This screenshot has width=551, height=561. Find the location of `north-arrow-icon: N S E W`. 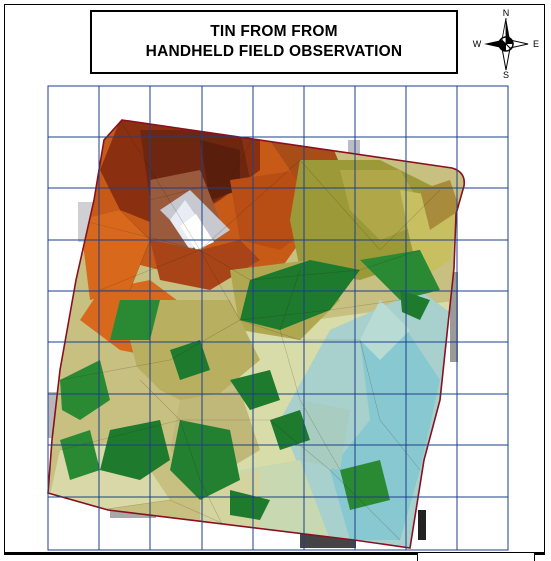

north-arrow-icon: N S E W is located at coordinates (506, 44).